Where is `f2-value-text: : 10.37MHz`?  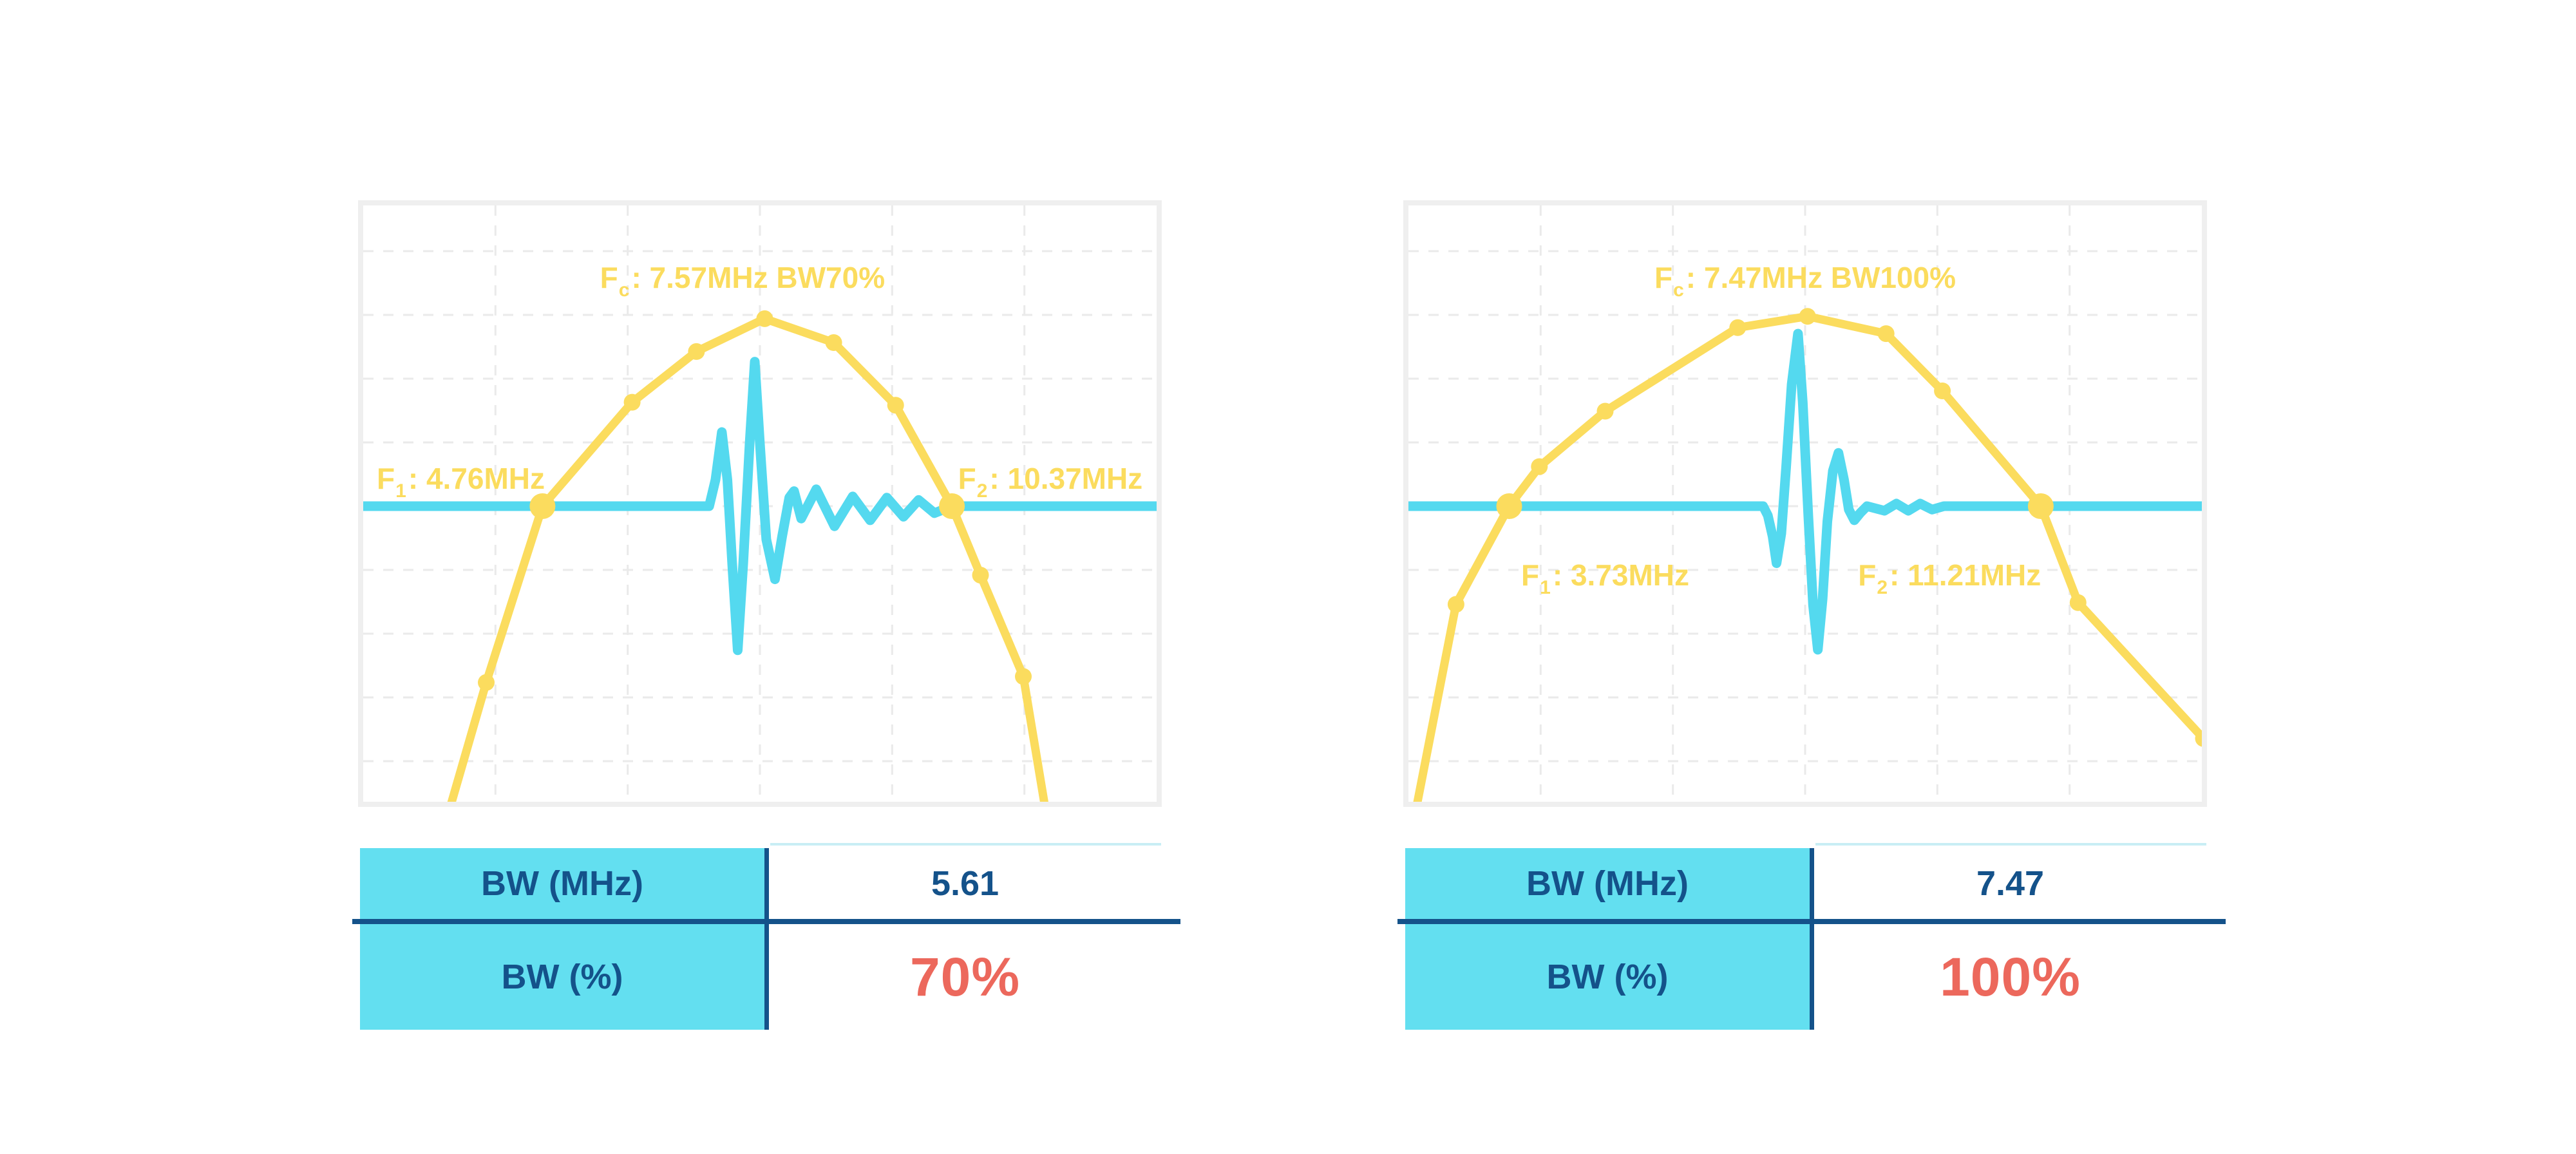
f2-value-text: : 10.37MHz is located at coordinates (1066, 478).